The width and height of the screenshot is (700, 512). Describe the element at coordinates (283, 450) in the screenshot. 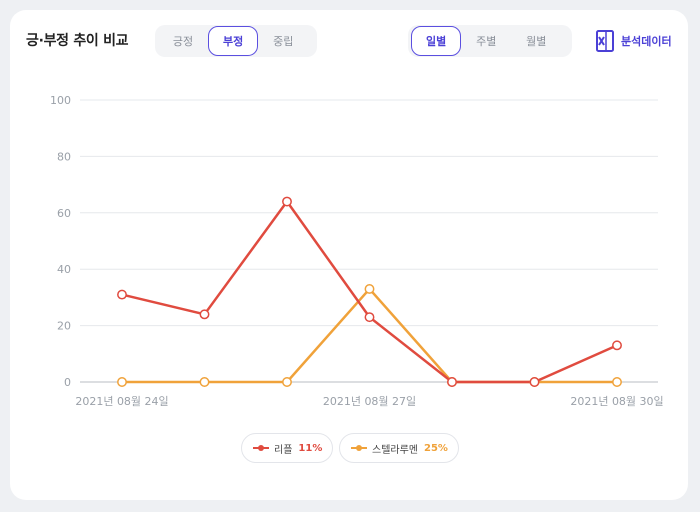

I see `legend-name: 리플` at that location.